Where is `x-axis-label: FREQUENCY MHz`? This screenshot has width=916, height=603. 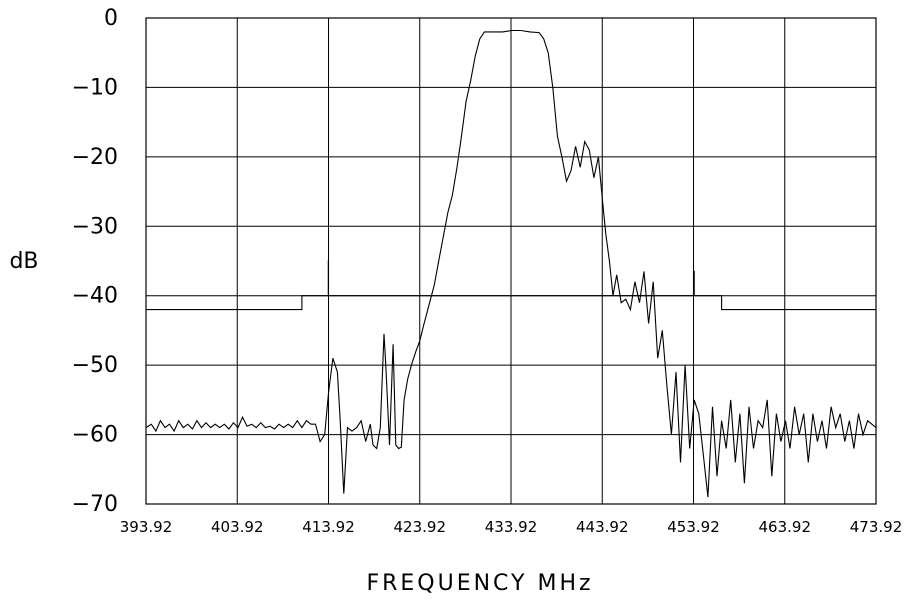 x-axis-label: FREQUENCY MHz is located at coordinates (479, 583).